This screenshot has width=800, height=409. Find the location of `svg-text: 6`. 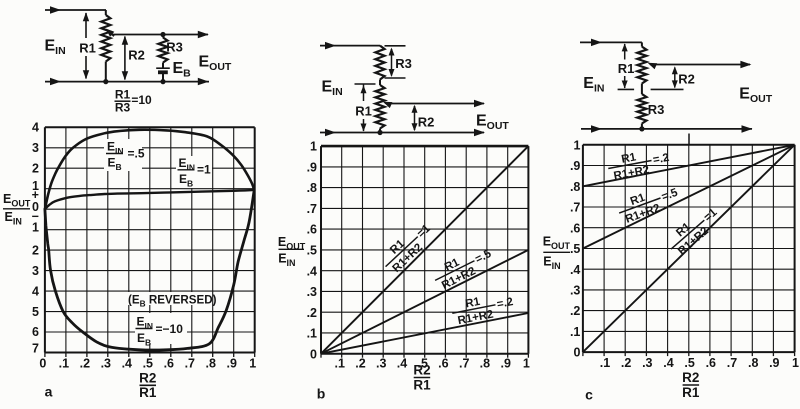

svg-text: 6 is located at coordinates (35, 332).